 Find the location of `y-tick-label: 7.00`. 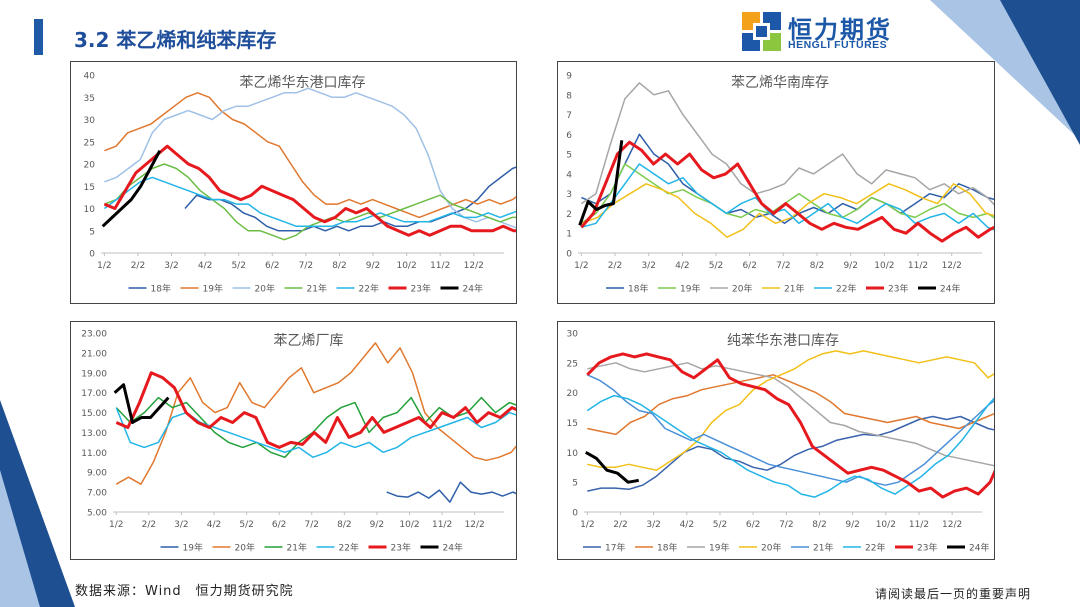

y-tick-label: 7.00 is located at coordinates (97, 494).